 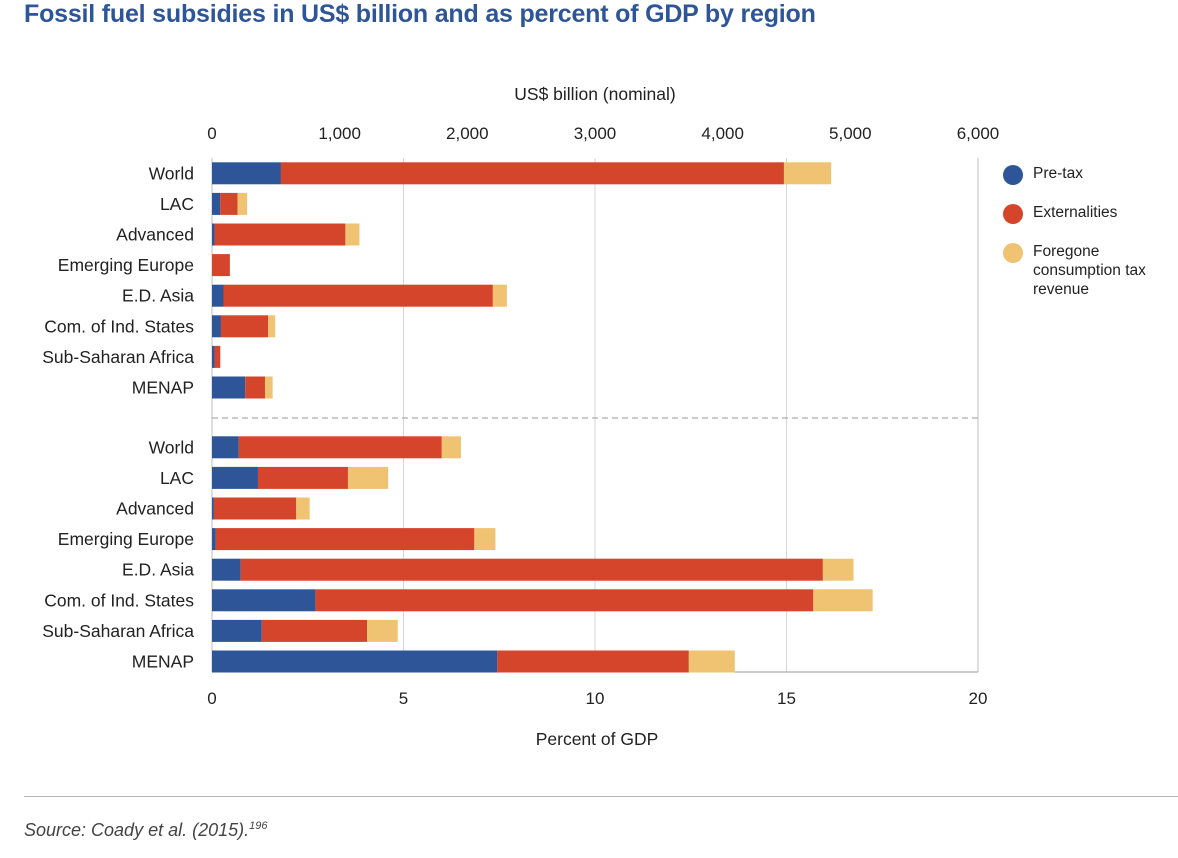 I want to click on bottom-axis-tick-label: 0, so click(x=211, y=698).